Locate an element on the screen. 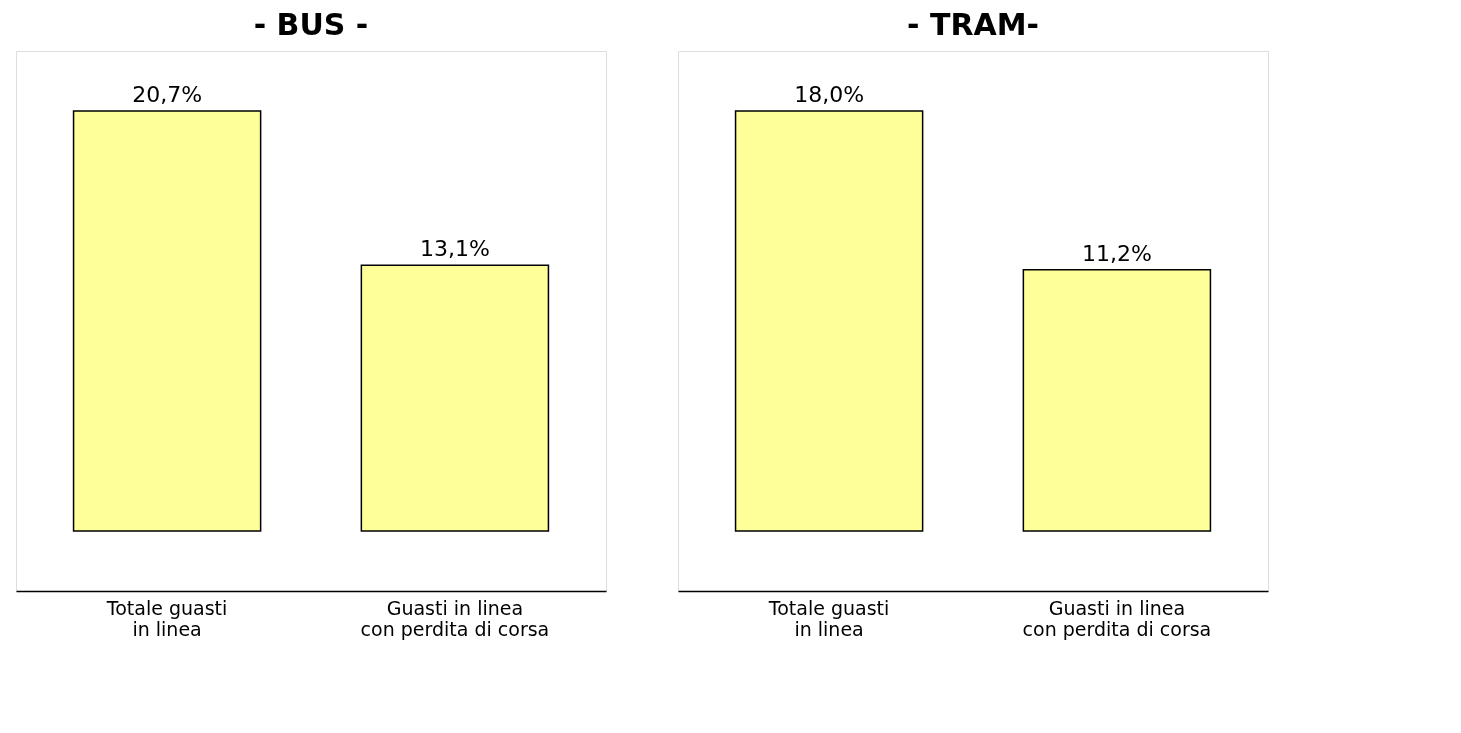 This screenshot has width=1461, height=733. data-label: 11,2% is located at coordinates (1116, 253).